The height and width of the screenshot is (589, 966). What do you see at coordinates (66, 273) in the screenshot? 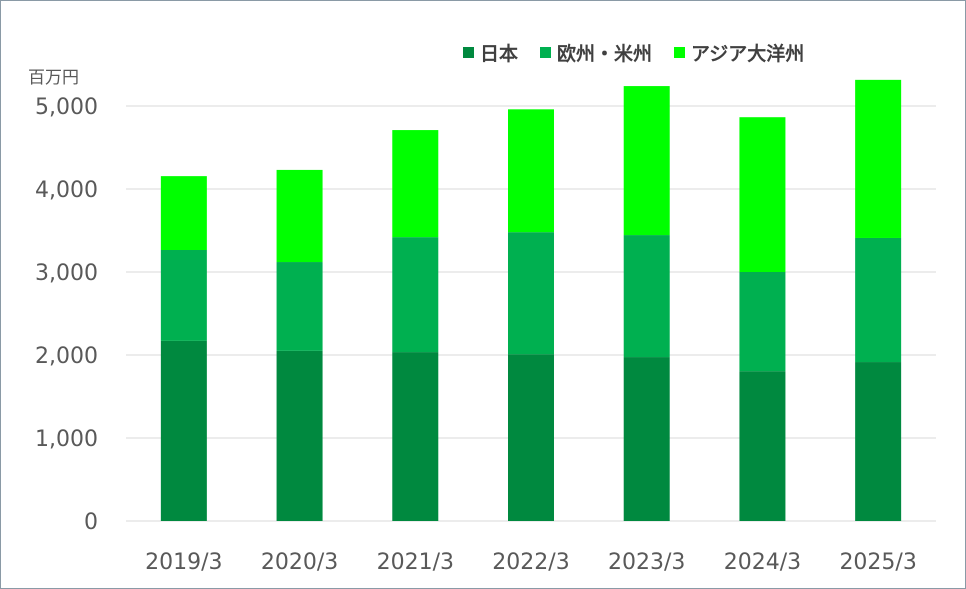
I see `y-tick-label: 3,000` at bounding box center [66, 273].